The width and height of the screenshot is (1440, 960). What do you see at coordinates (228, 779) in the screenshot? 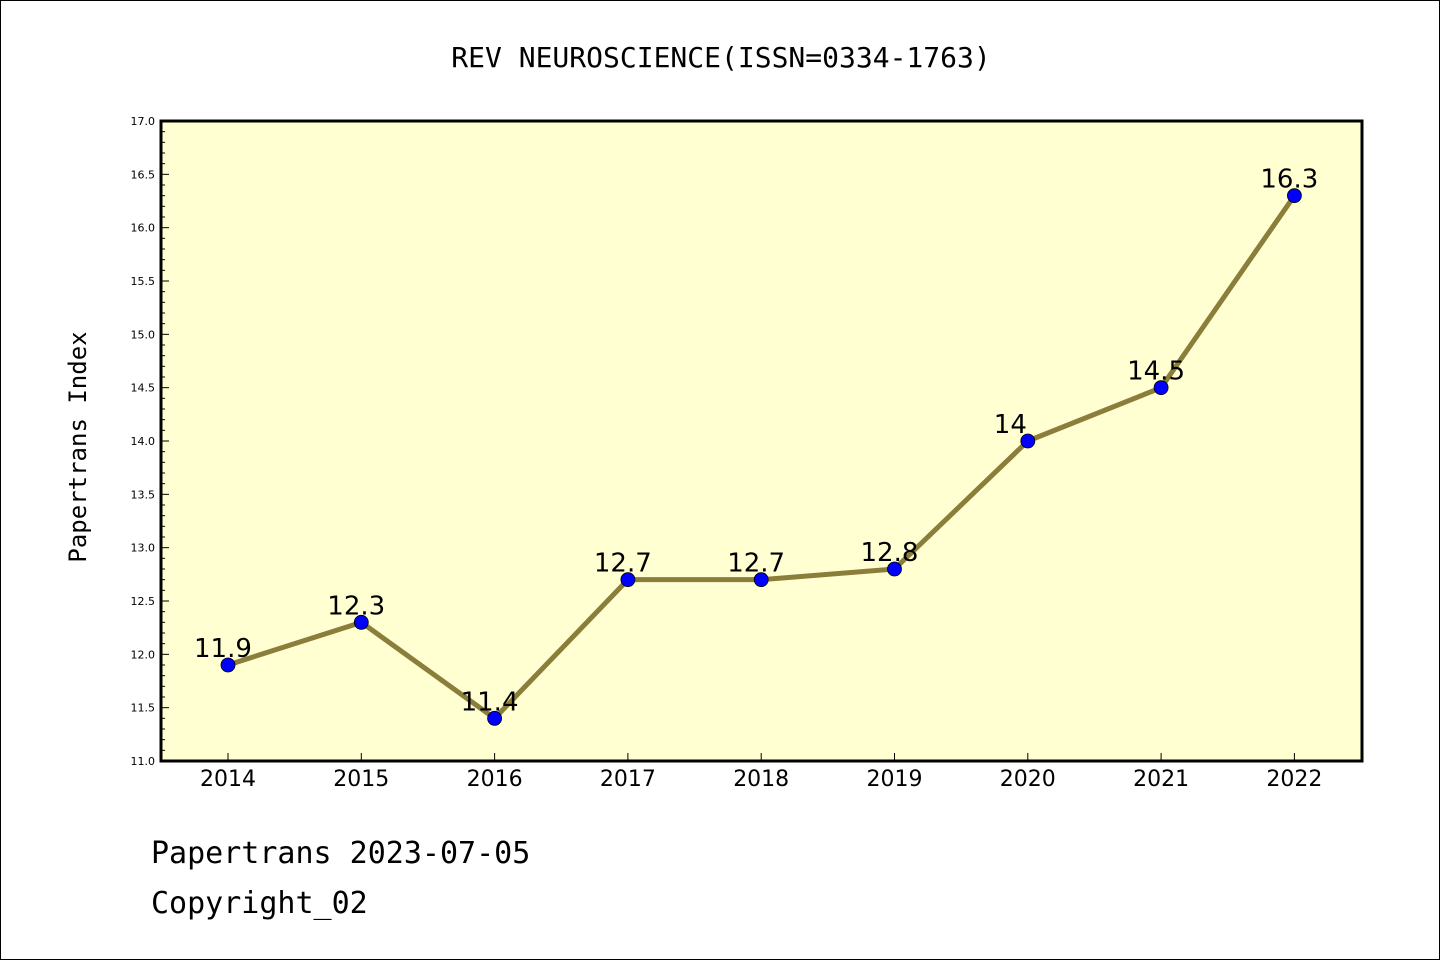
I see `x-tick-label: 2014` at bounding box center [228, 779].